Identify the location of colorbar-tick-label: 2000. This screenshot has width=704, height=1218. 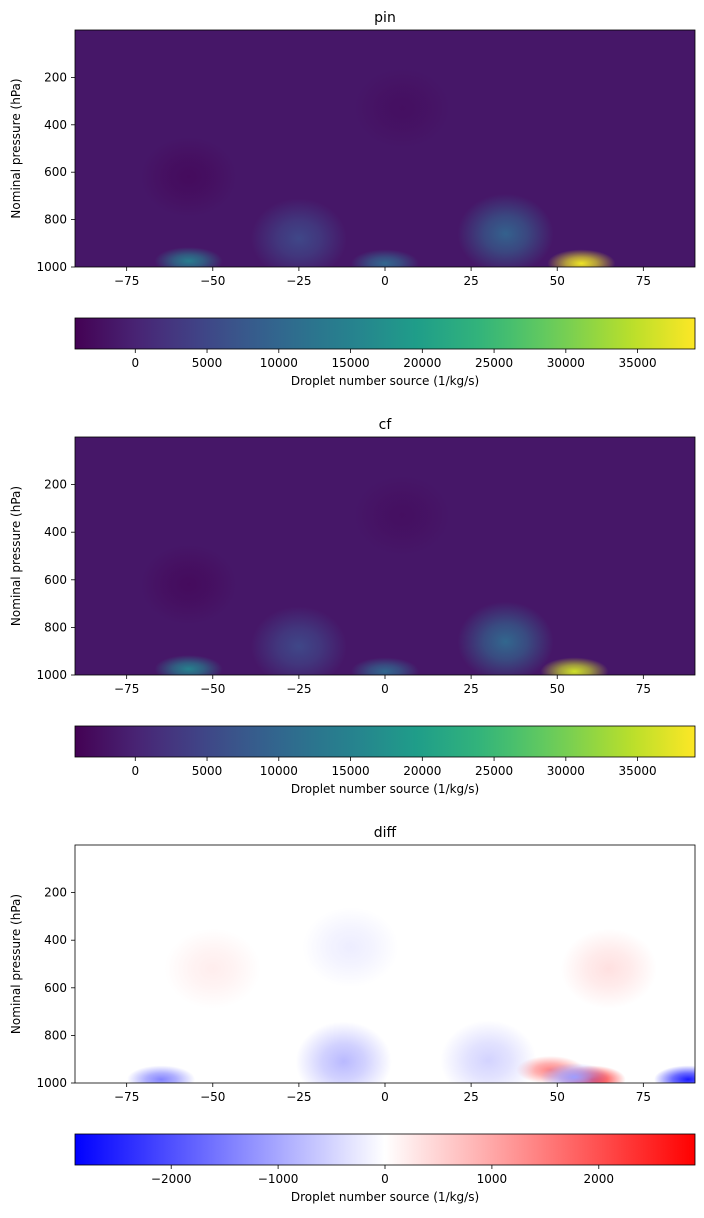
(599, 1179).